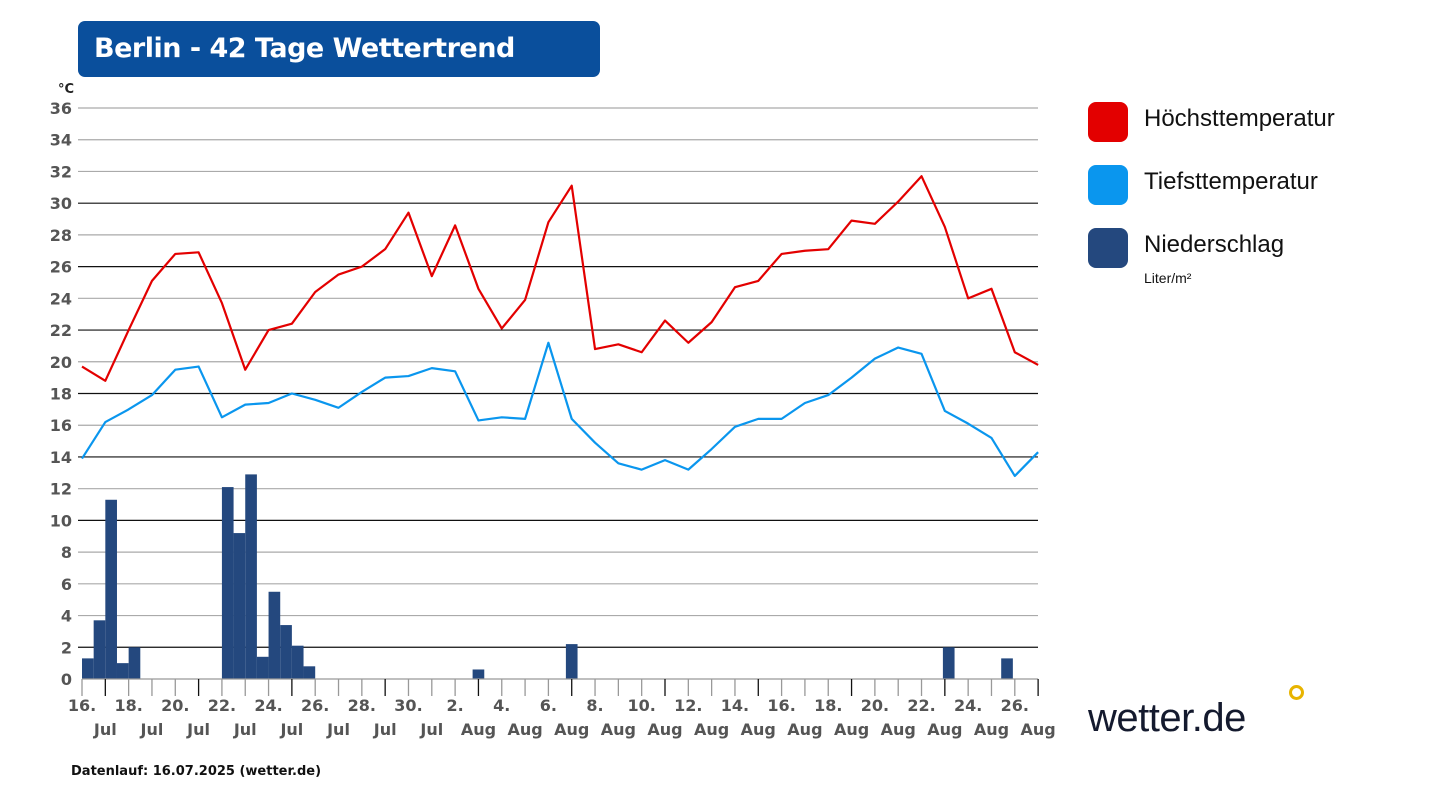  I want to click on x-tick-label-day: 14., so click(735, 705).